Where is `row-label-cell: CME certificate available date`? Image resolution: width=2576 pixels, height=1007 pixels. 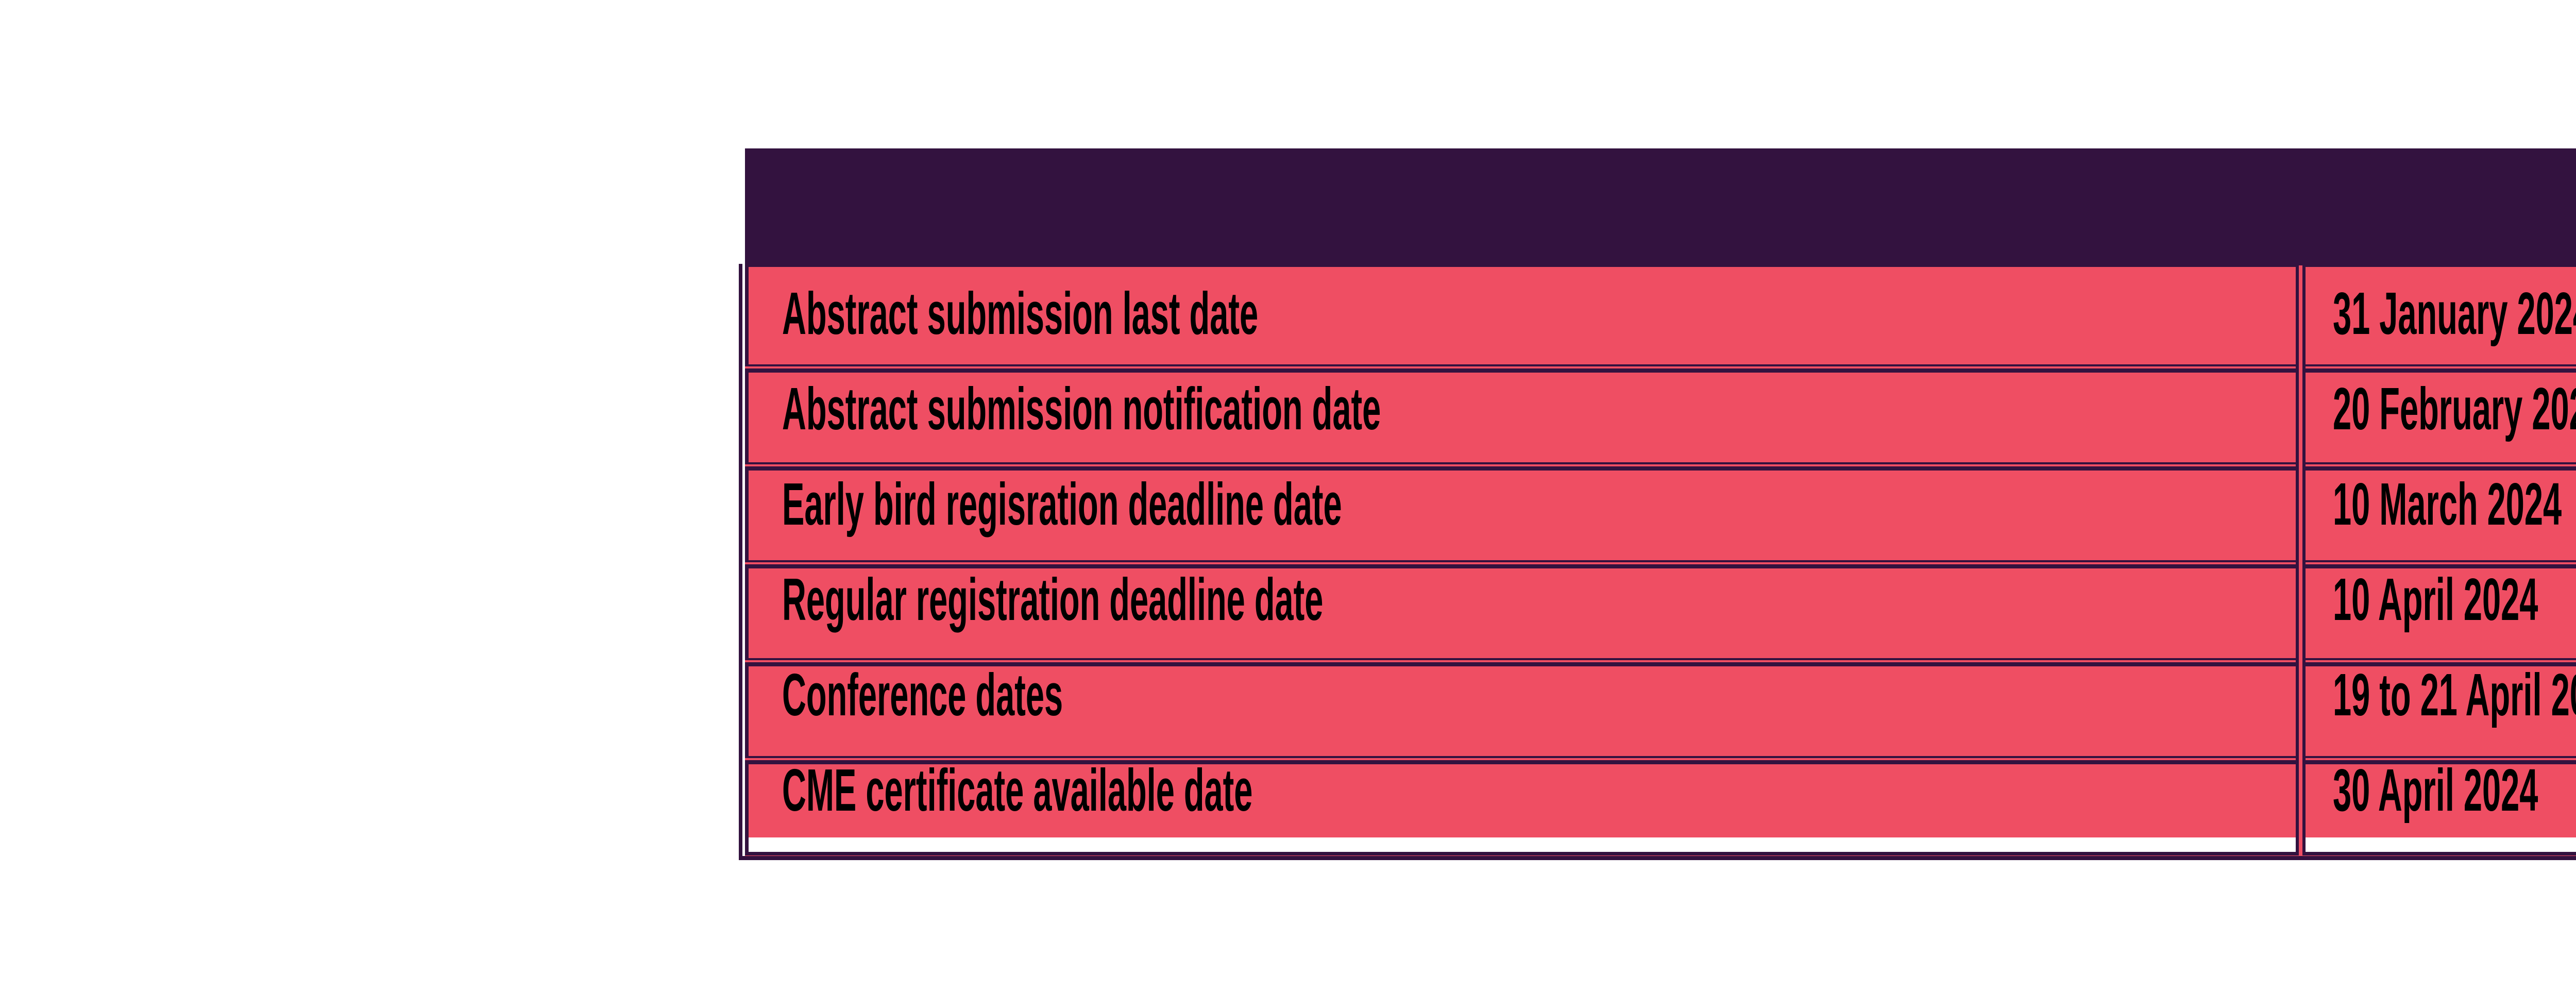 row-label-cell: CME certificate available date is located at coordinates (1520, 790).